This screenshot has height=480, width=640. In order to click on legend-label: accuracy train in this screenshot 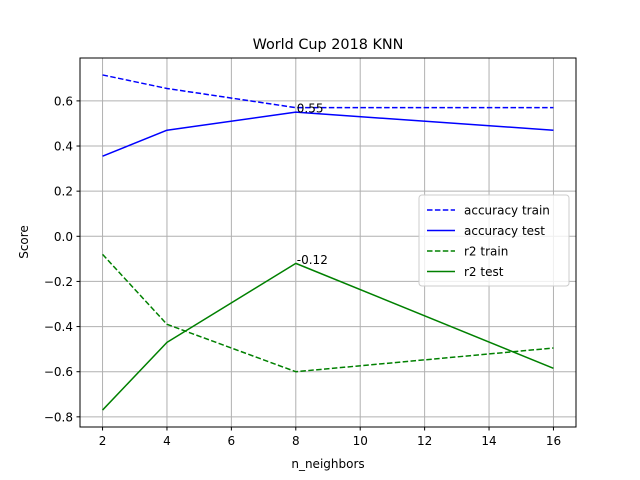, I will do `click(507, 211)`.